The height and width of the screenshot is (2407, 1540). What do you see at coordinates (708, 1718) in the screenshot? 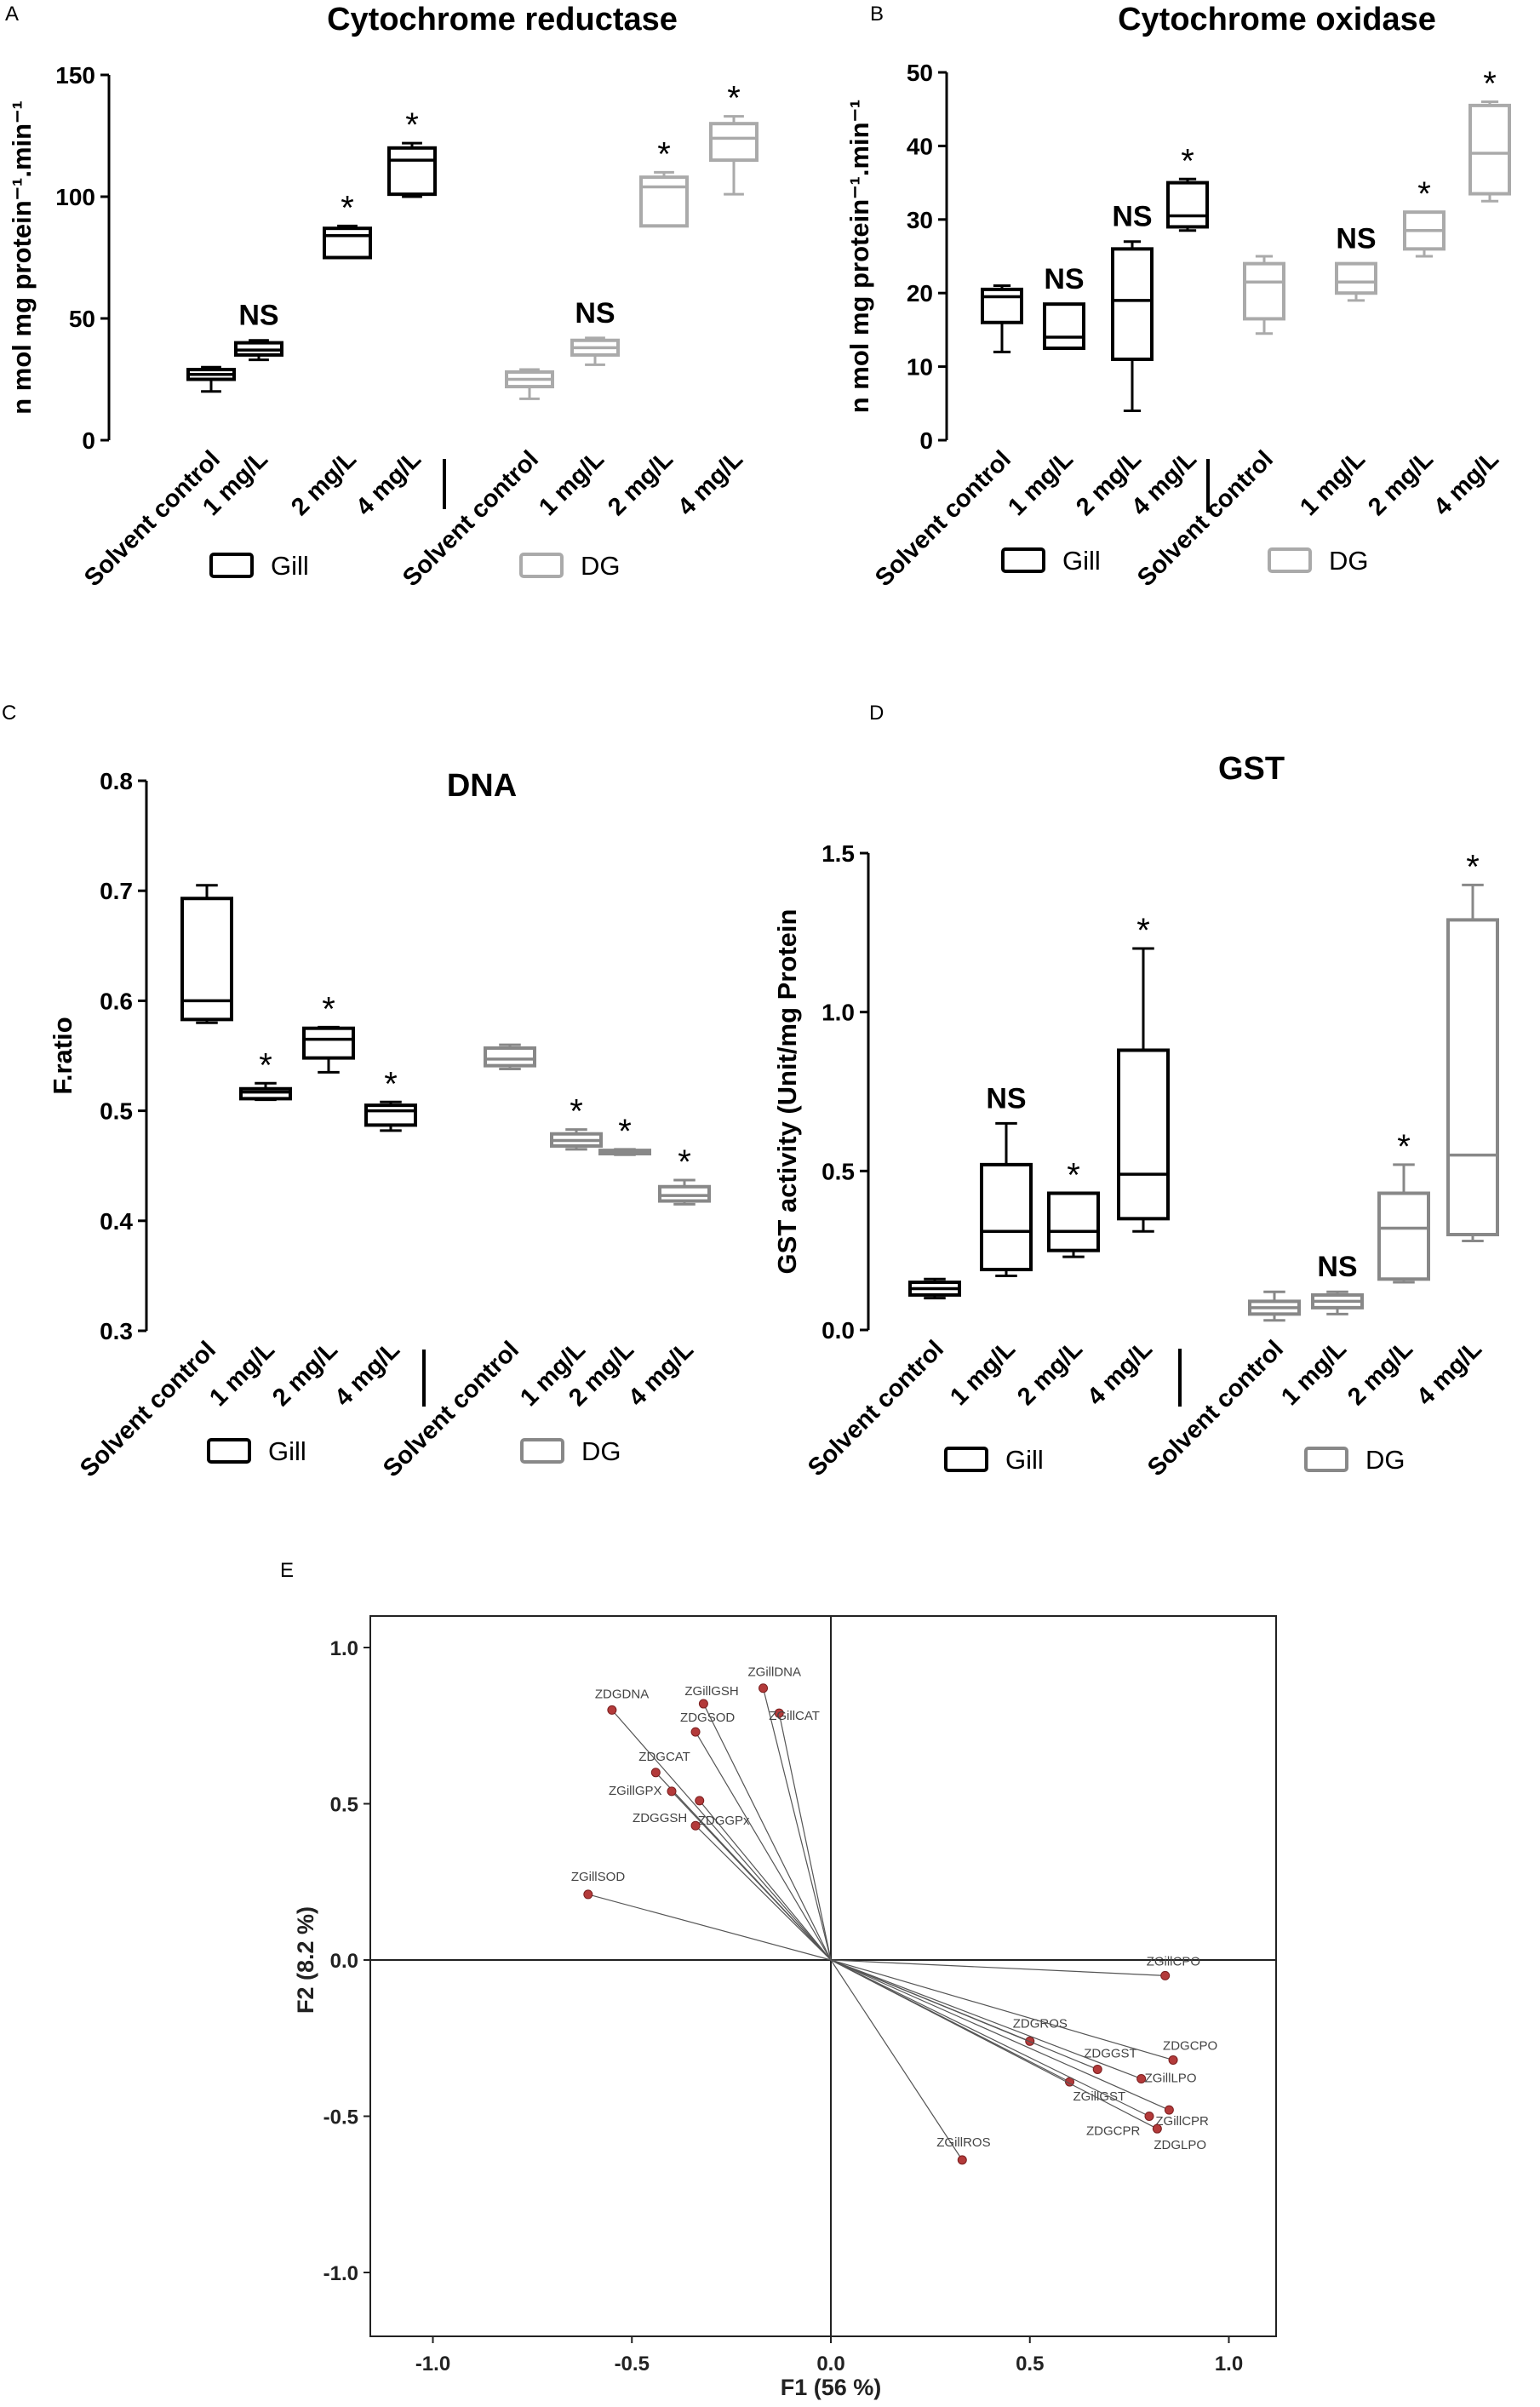
I see `point-label: ZDGSOD` at bounding box center [708, 1718].